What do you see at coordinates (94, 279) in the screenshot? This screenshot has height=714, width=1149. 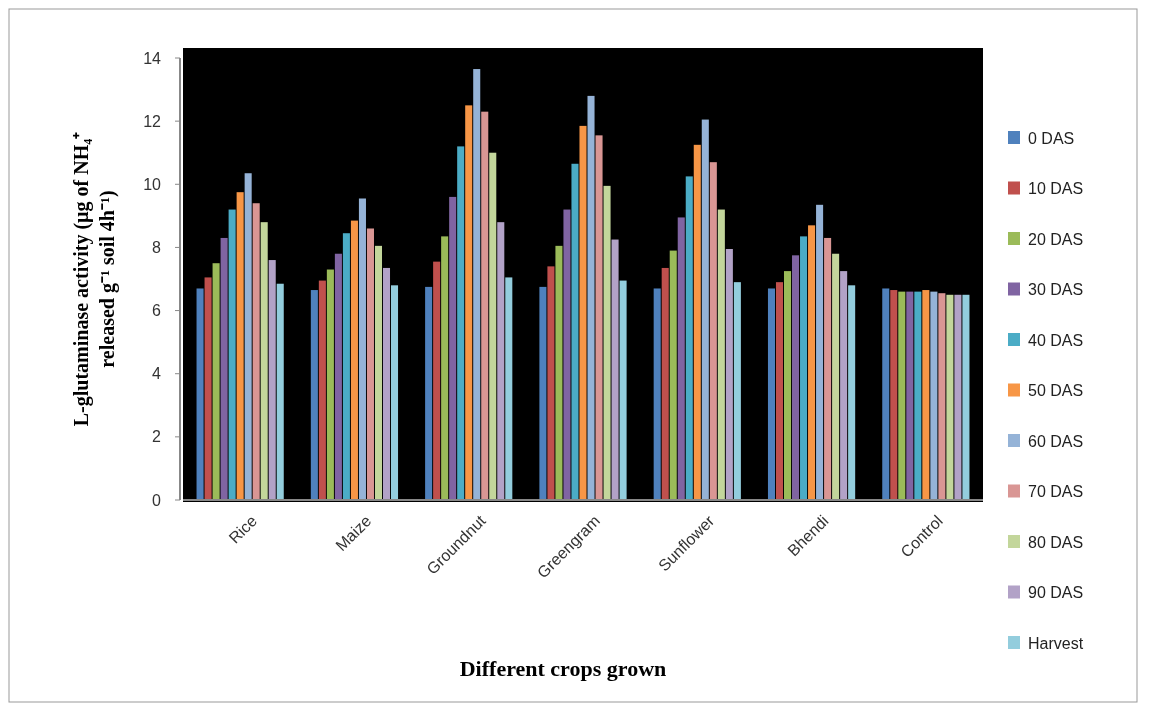 I see `y-axis-title: L-glutaminase activity (µg of NH₄⁺ released g⁻¹ soil 4h⁻¹)` at bounding box center [94, 279].